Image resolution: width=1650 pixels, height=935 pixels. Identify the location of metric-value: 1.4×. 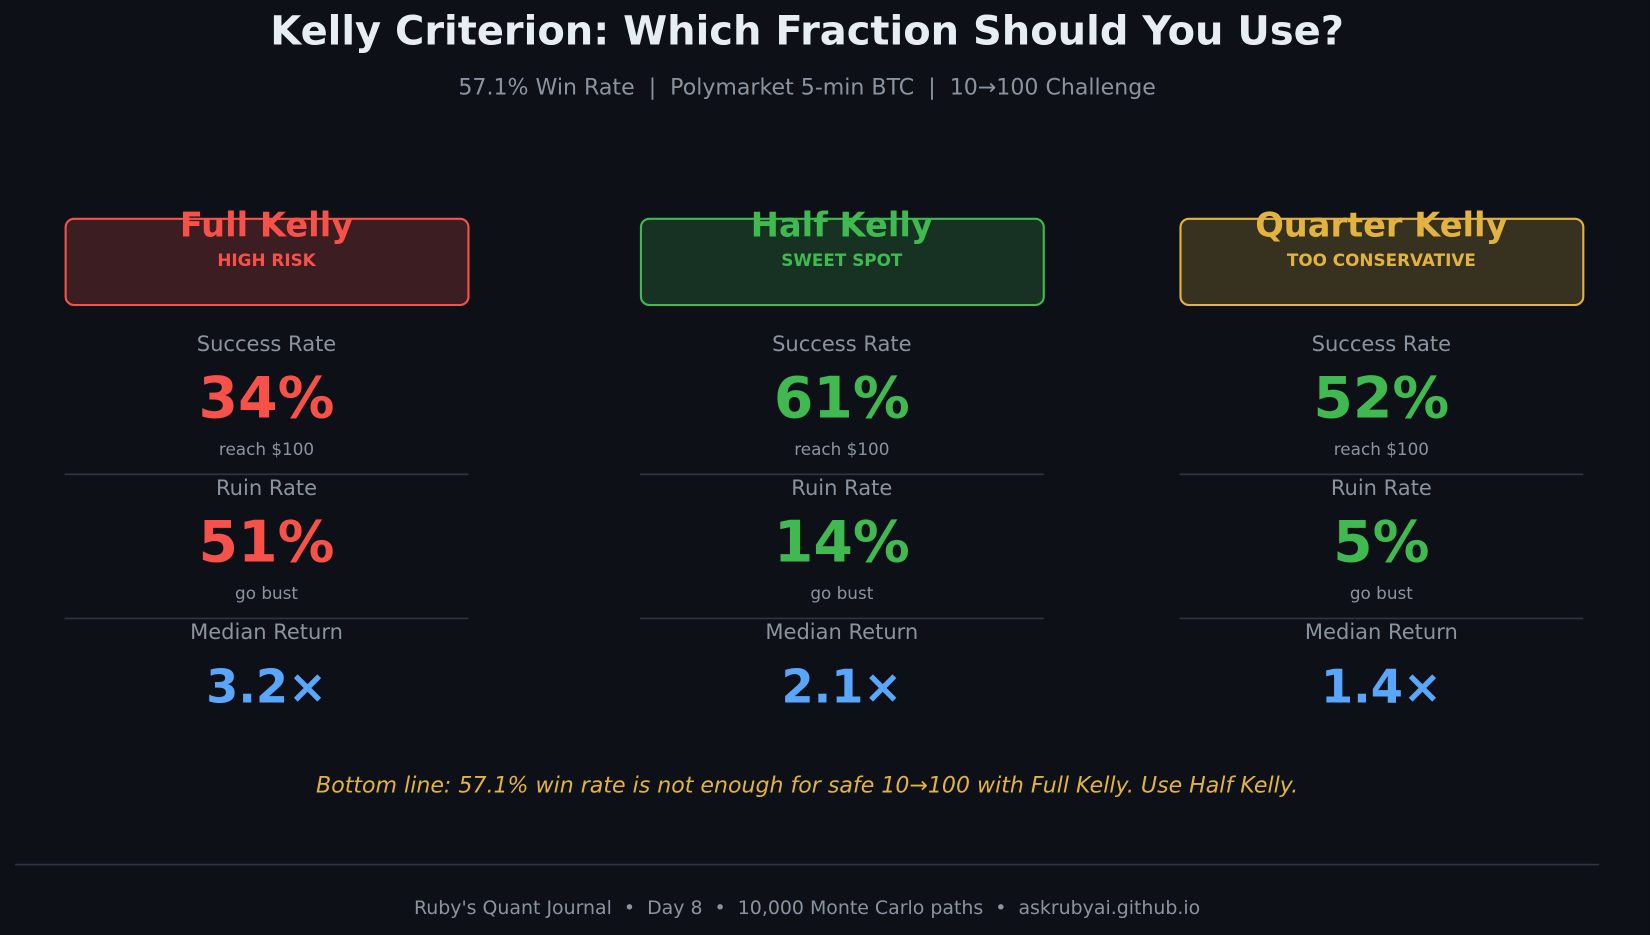
(1381, 686).